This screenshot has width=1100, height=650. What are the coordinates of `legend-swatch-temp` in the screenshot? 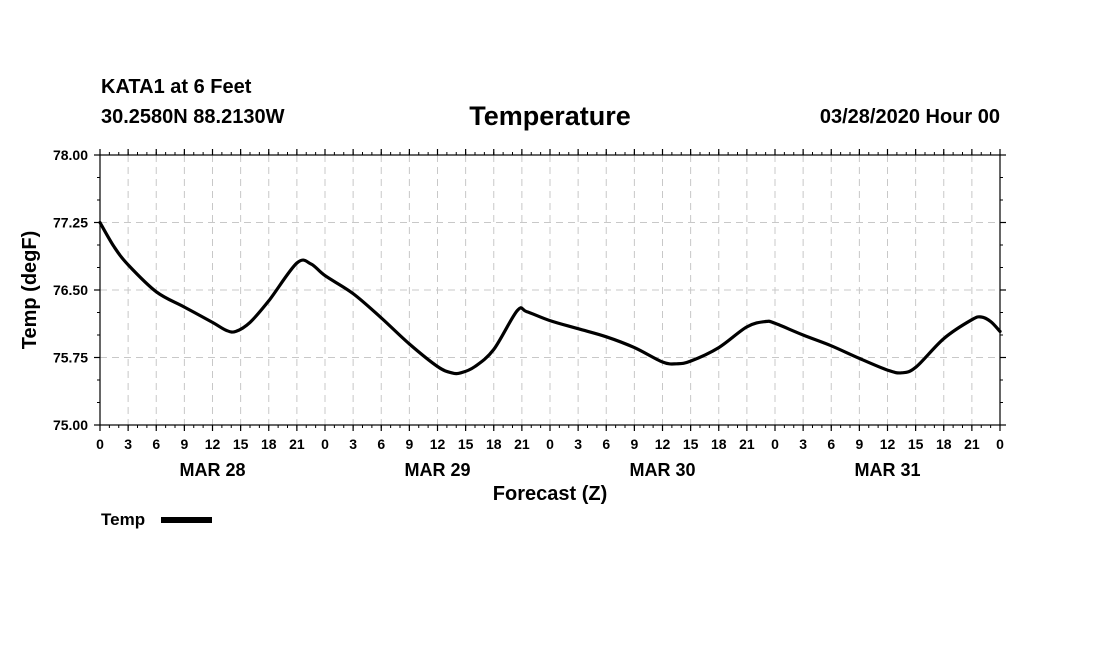 It's located at (186, 520).